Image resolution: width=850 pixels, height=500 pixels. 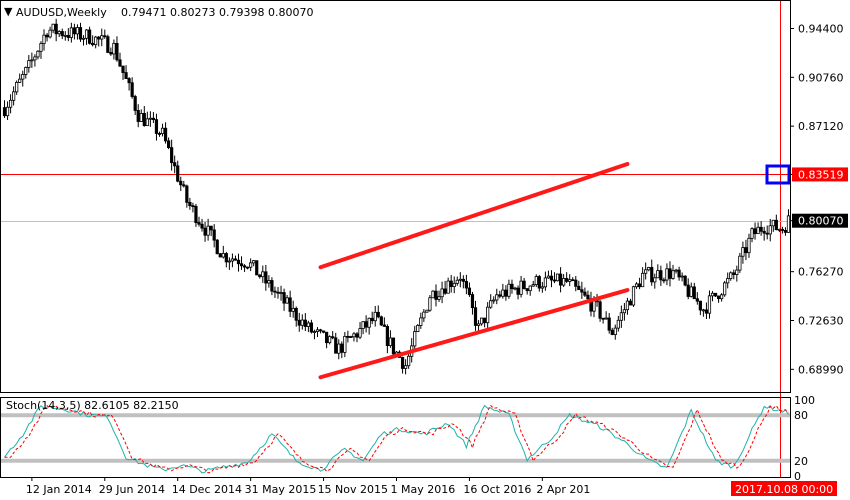 What do you see at coordinates (474, 215) in the screenshot?
I see `channel-upper-line` at bounding box center [474, 215].